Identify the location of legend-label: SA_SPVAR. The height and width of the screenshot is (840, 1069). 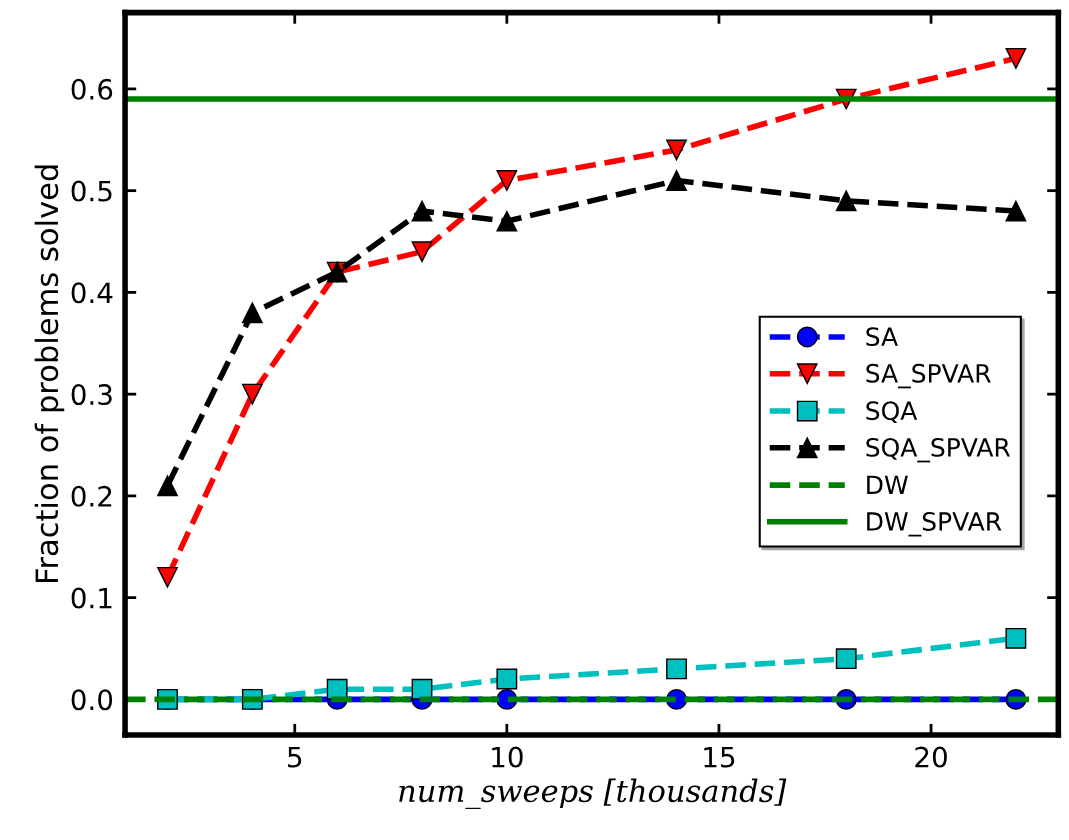
(928, 376).